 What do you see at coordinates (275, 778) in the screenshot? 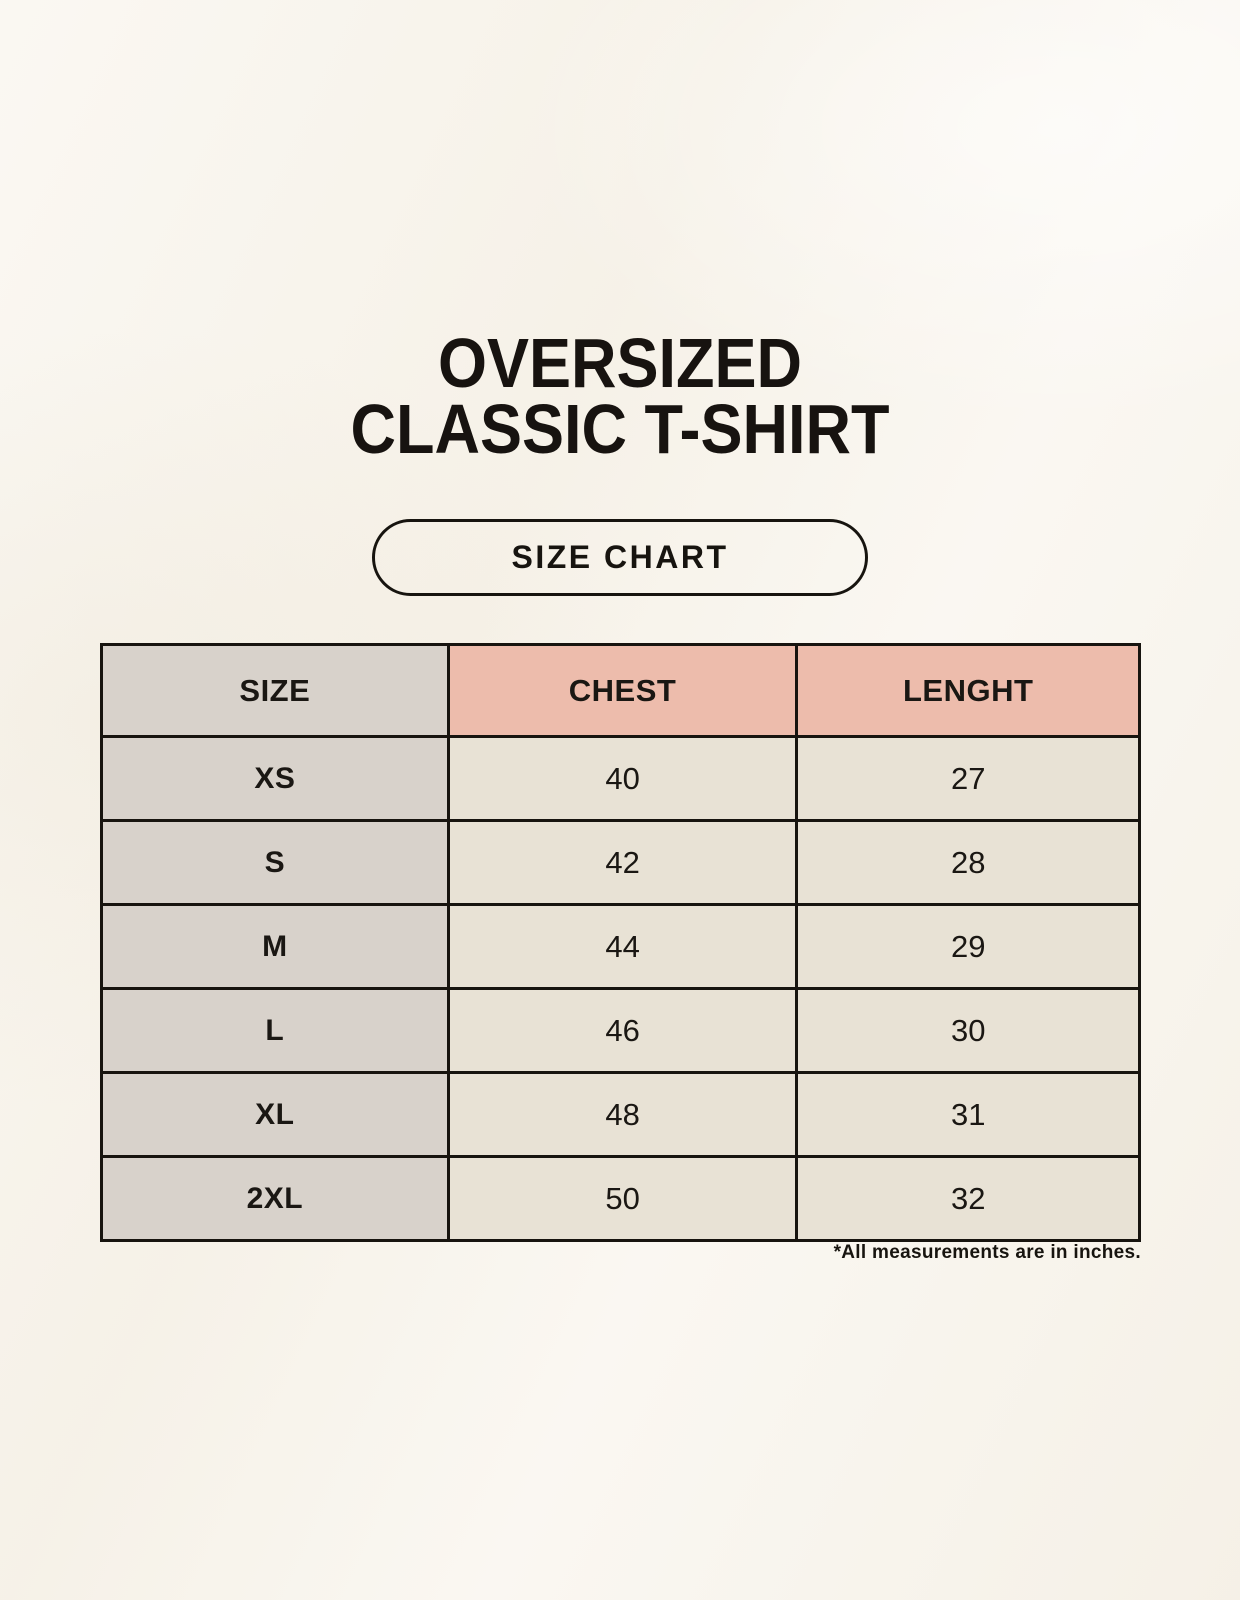
I see `size-label: XS` at bounding box center [275, 778].